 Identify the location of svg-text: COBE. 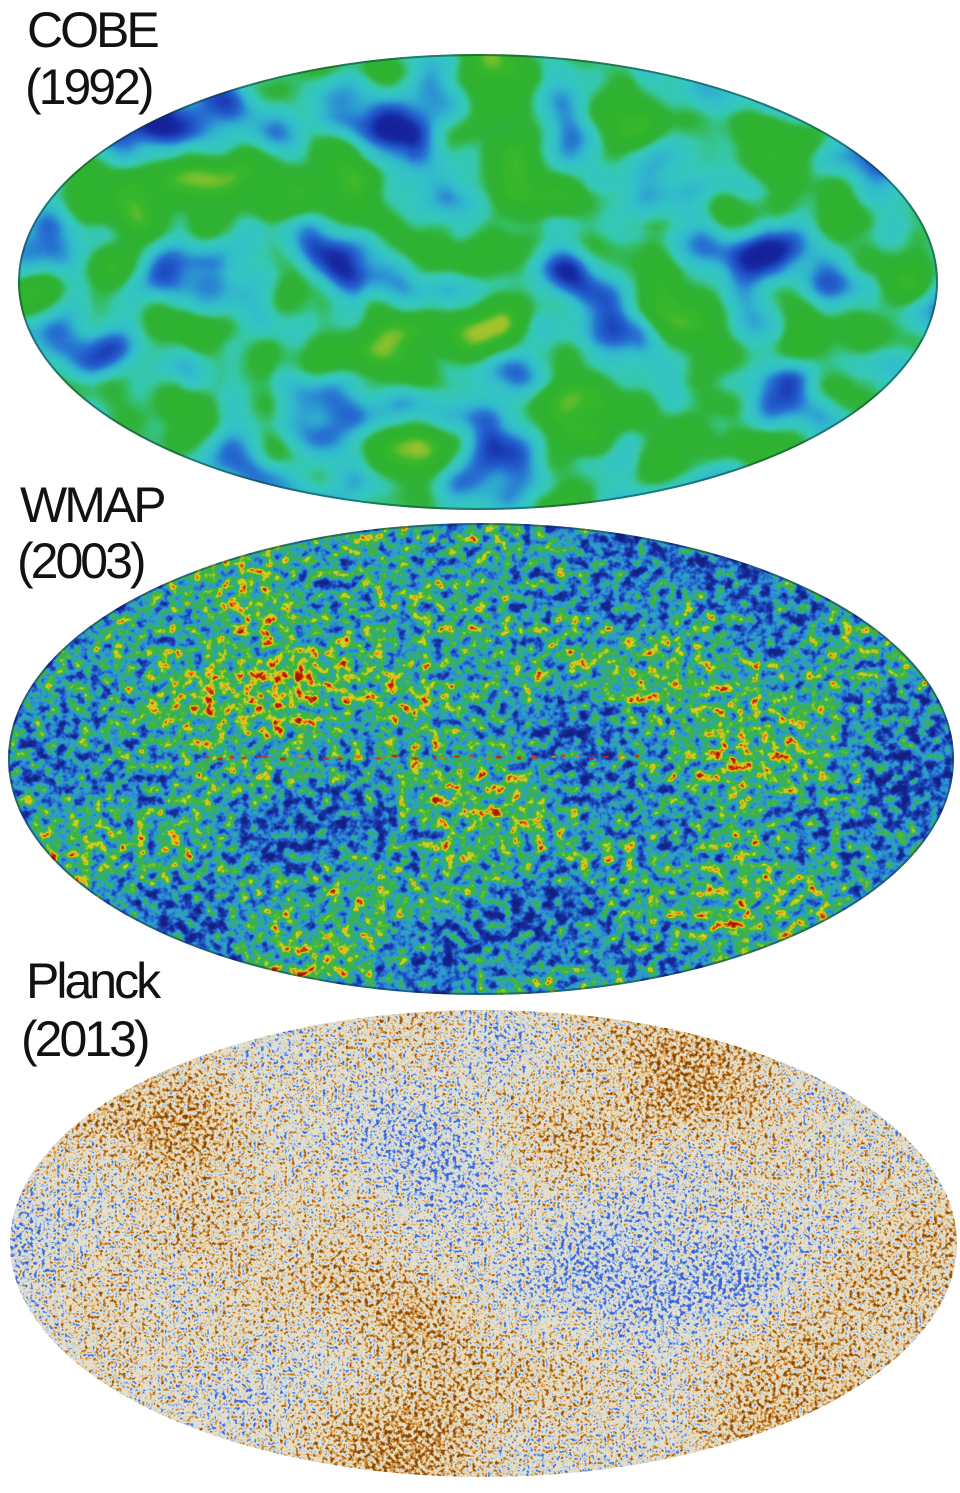
(92, 30).